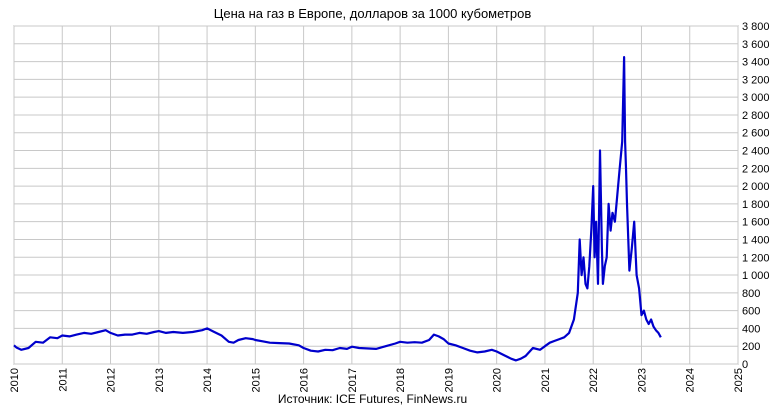 The image size is (780, 411). Describe the element at coordinates (208, 380) in the screenshot. I see `x-tick-label: 2014` at that location.